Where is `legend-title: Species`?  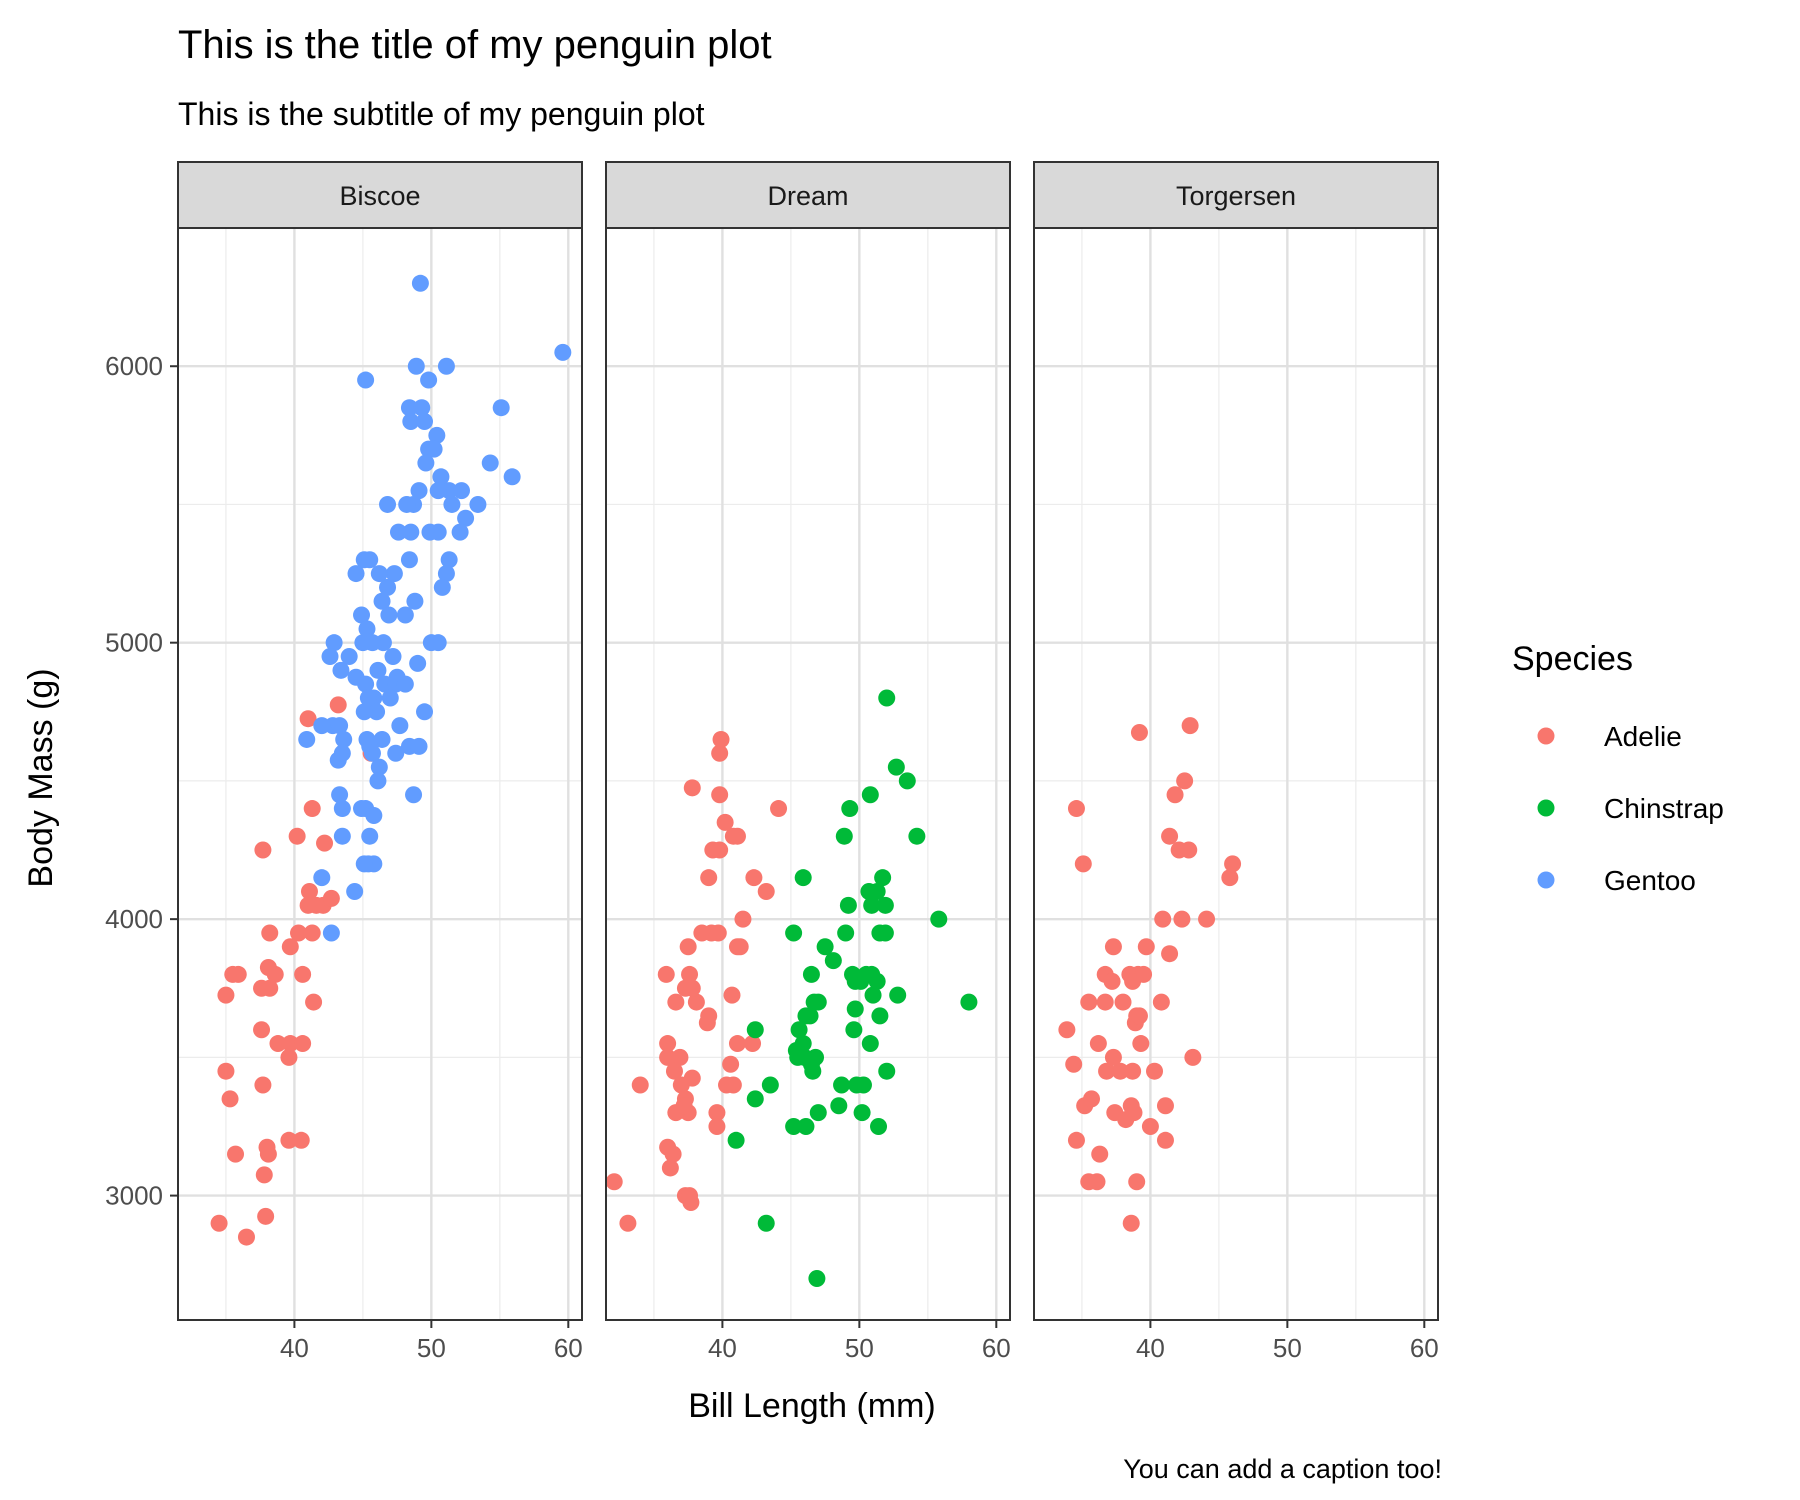
legend-title: Species is located at coordinates (1572, 659).